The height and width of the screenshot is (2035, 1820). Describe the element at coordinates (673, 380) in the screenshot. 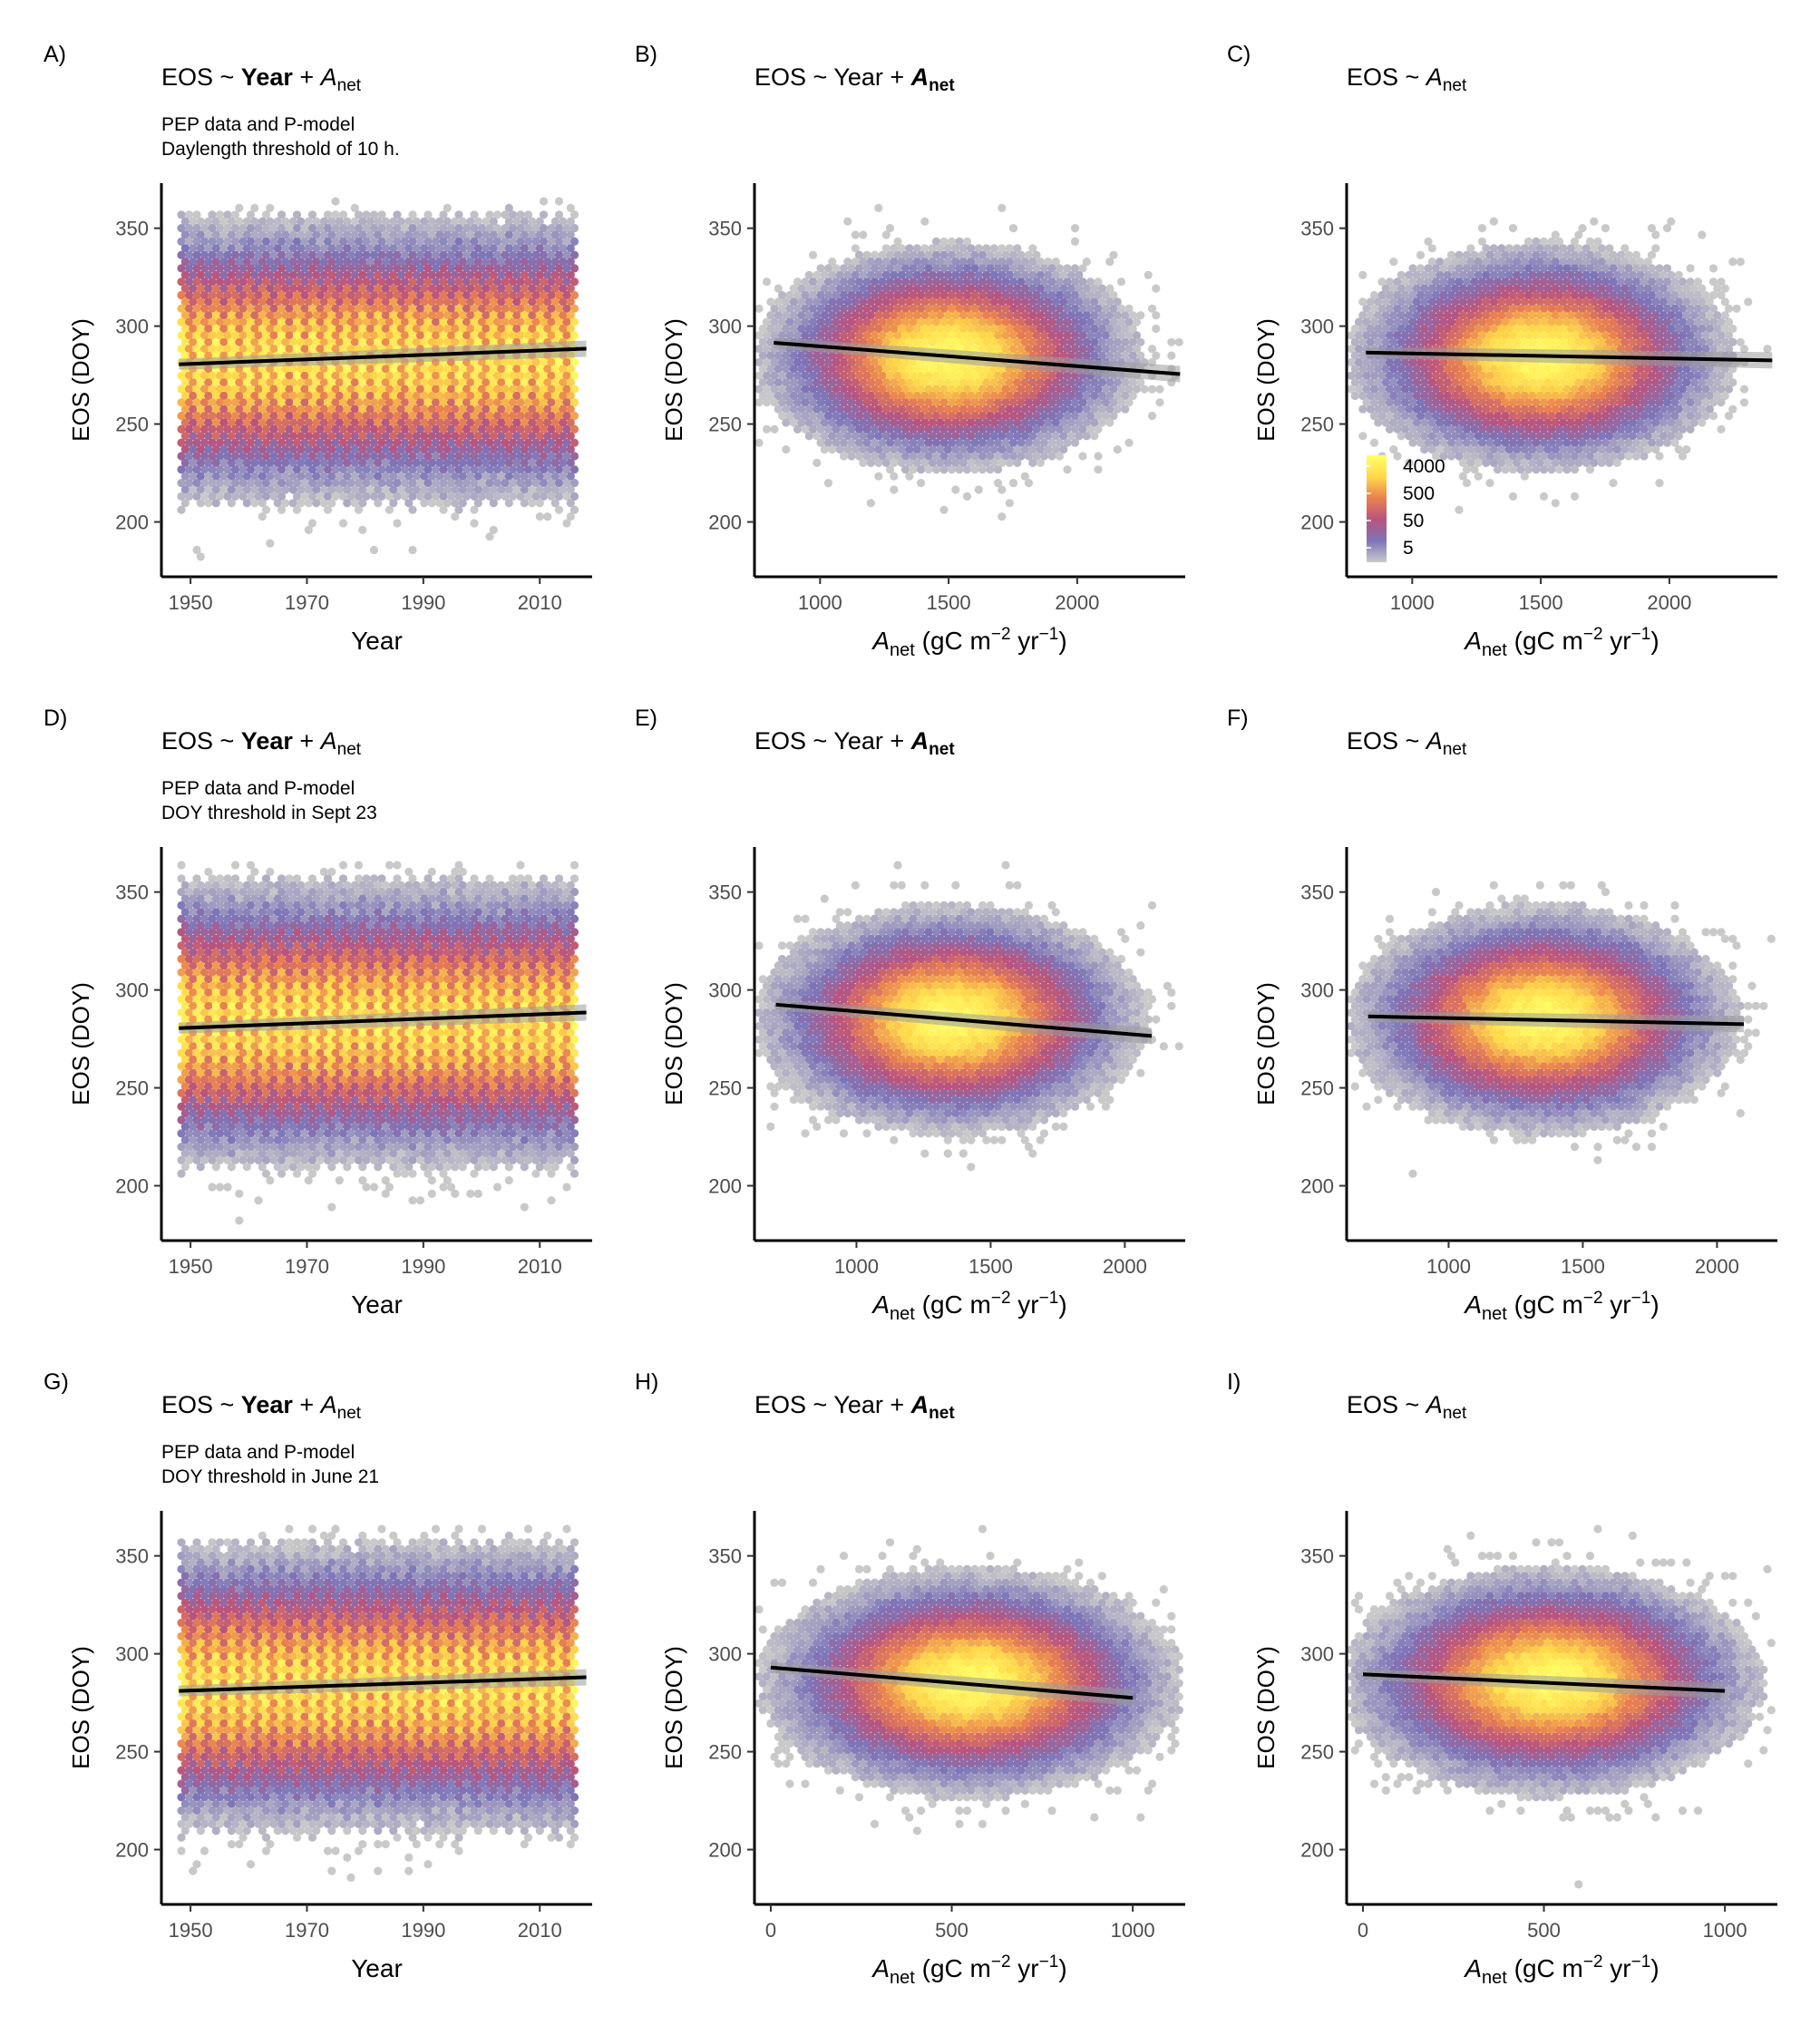

I see `y-axis-label: EOS (DOY)` at that location.